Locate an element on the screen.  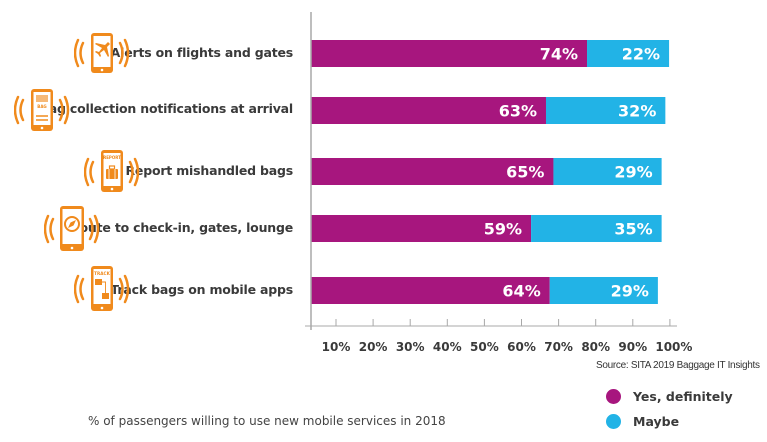
x-tick-label-2: 30% is located at coordinates (410, 347).